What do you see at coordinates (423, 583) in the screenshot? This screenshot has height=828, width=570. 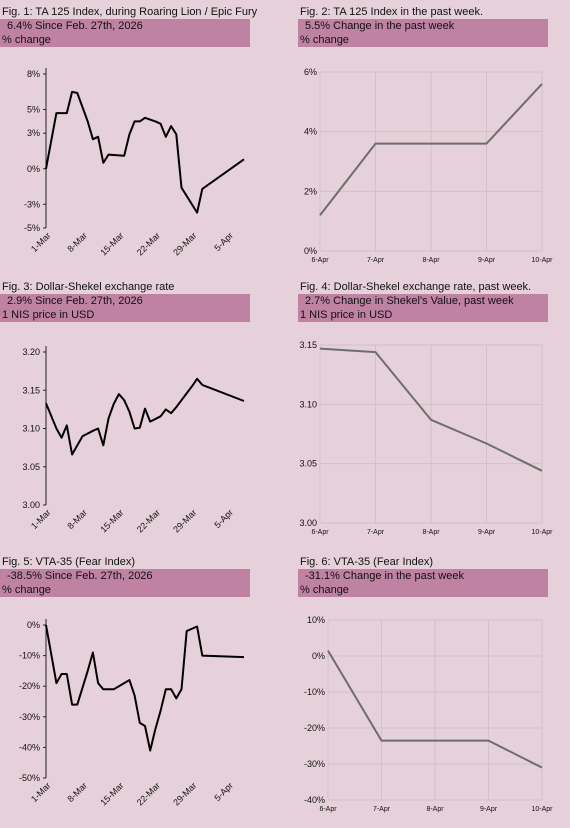 I see `stat-header: -31.1% Change in the past week % change` at bounding box center [423, 583].